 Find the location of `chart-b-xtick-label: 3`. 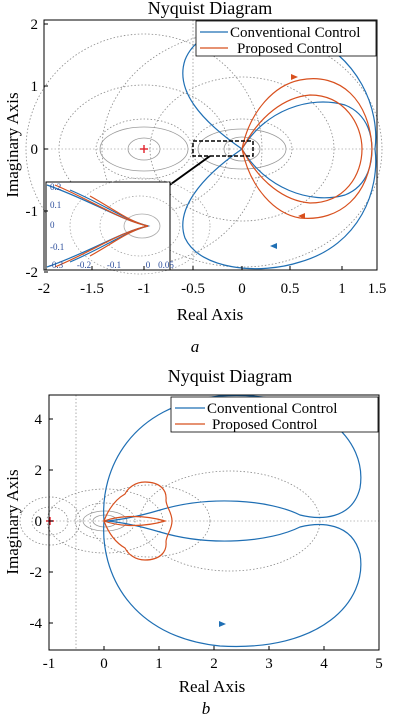

chart-b-xtick-label: 3 is located at coordinates (269, 664).